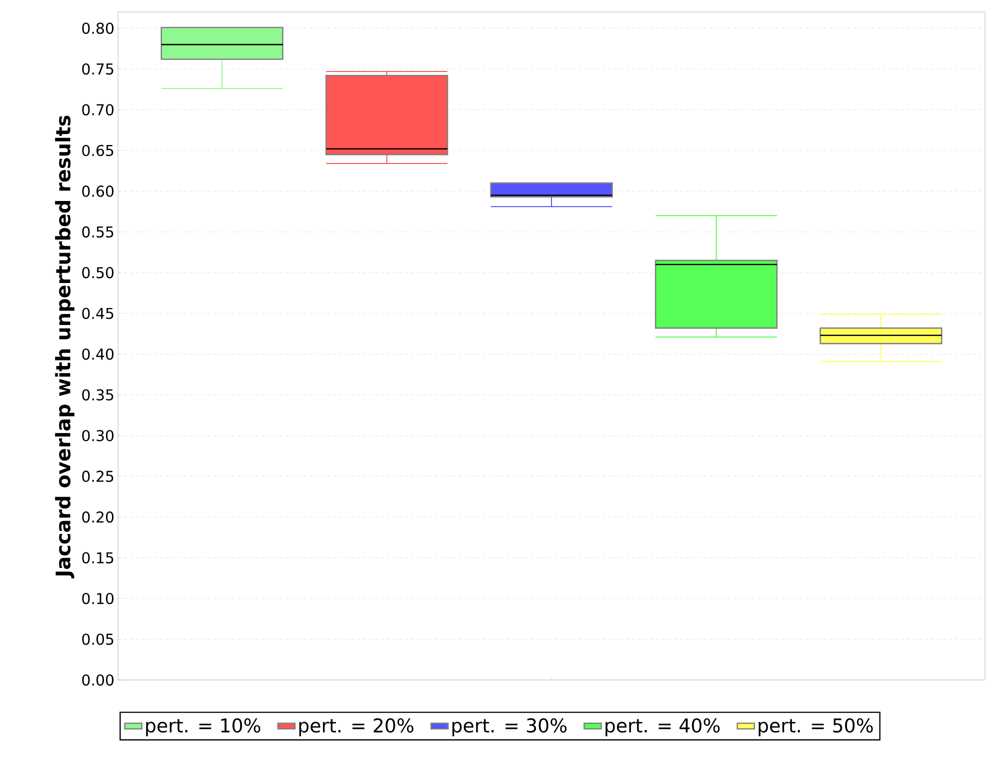  What do you see at coordinates (98, 28) in the screenshot?
I see `y-tick-label: 0.80` at bounding box center [98, 28].